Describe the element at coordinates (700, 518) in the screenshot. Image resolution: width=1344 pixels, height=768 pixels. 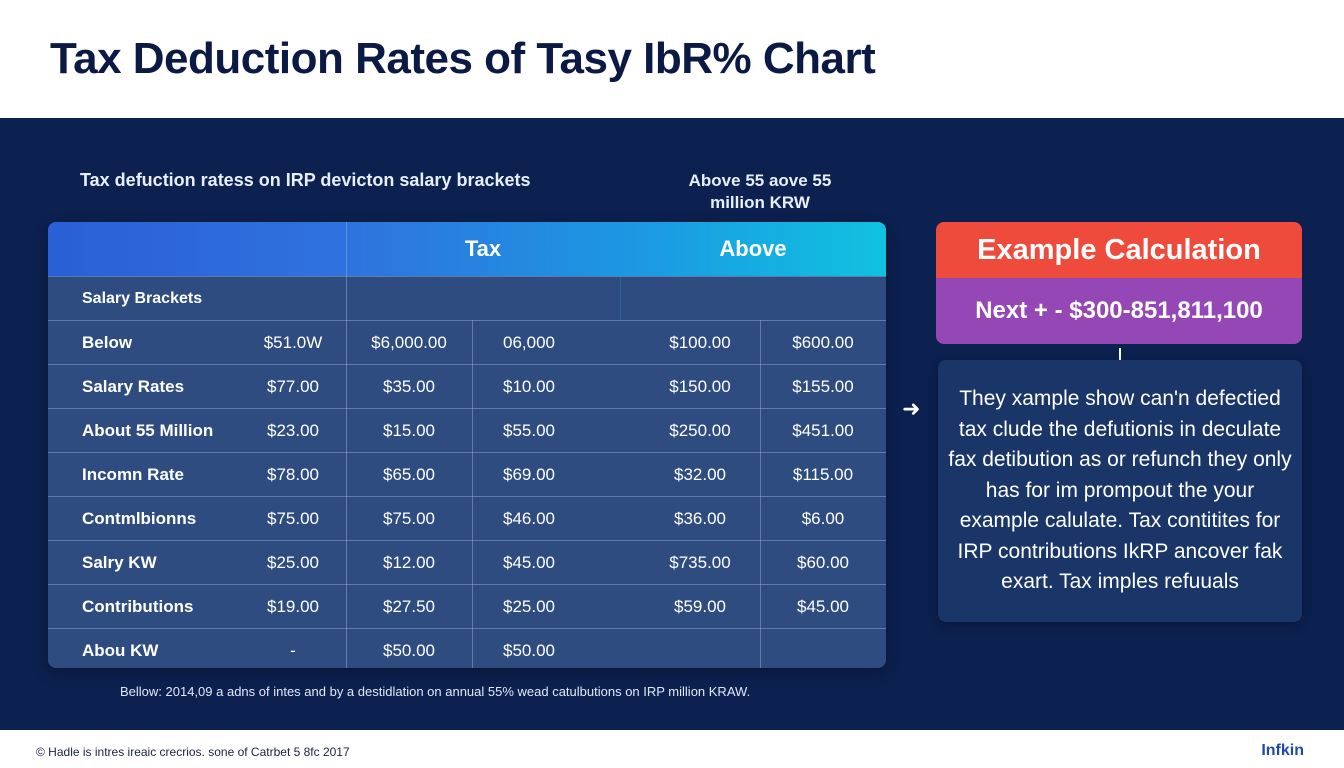
I see `cell-value: $36.00` at that location.